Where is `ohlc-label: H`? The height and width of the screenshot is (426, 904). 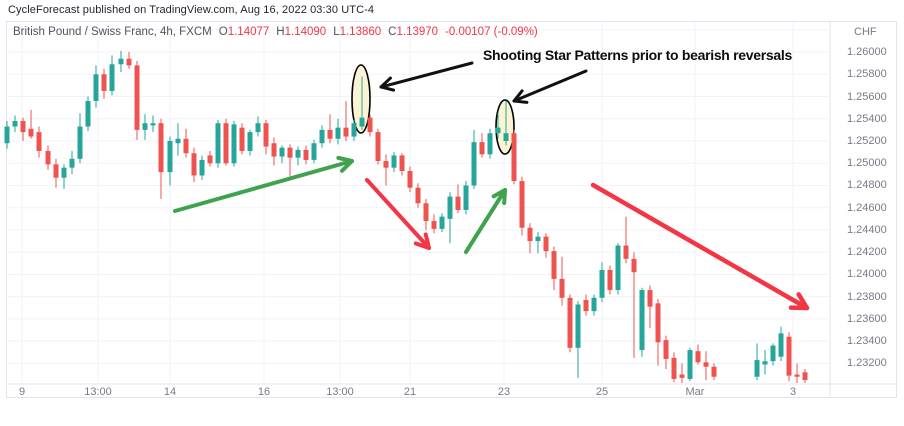 ohlc-label: H is located at coordinates (280, 32).